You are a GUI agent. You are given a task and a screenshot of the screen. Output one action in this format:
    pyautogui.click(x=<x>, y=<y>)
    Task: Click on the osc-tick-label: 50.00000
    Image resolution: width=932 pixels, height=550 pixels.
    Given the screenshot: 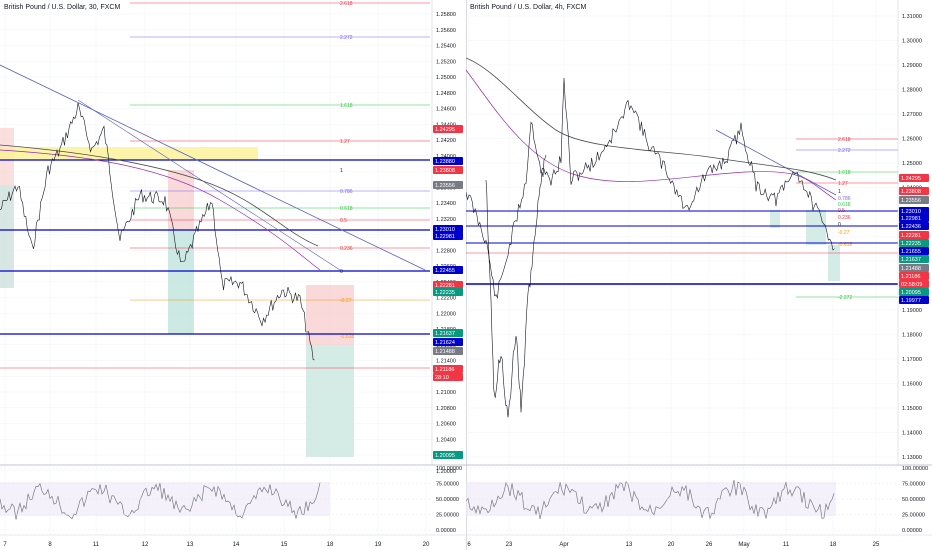 What is the action you would take?
    pyautogui.click(x=447, y=500)
    